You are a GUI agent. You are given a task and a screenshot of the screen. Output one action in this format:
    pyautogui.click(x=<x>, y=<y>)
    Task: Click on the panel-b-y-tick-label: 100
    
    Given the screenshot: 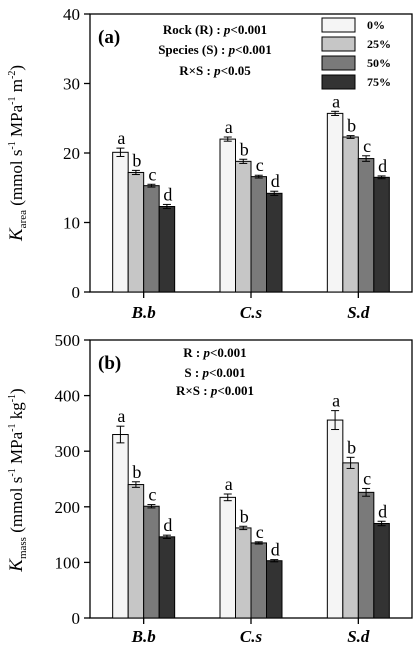 What is the action you would take?
    pyautogui.click(x=68, y=562)
    